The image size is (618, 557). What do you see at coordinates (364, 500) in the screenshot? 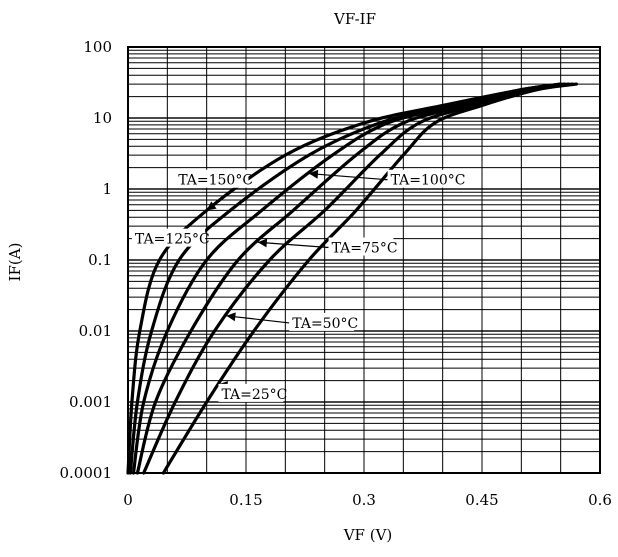
I see `x-tick-label: 0.3` at bounding box center [364, 500].